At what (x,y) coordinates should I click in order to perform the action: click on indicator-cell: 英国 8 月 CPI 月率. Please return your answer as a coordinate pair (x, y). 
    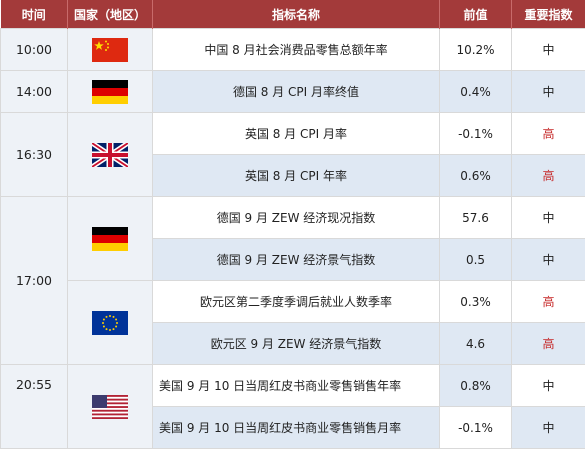
    Looking at the image, I should click on (296, 133).